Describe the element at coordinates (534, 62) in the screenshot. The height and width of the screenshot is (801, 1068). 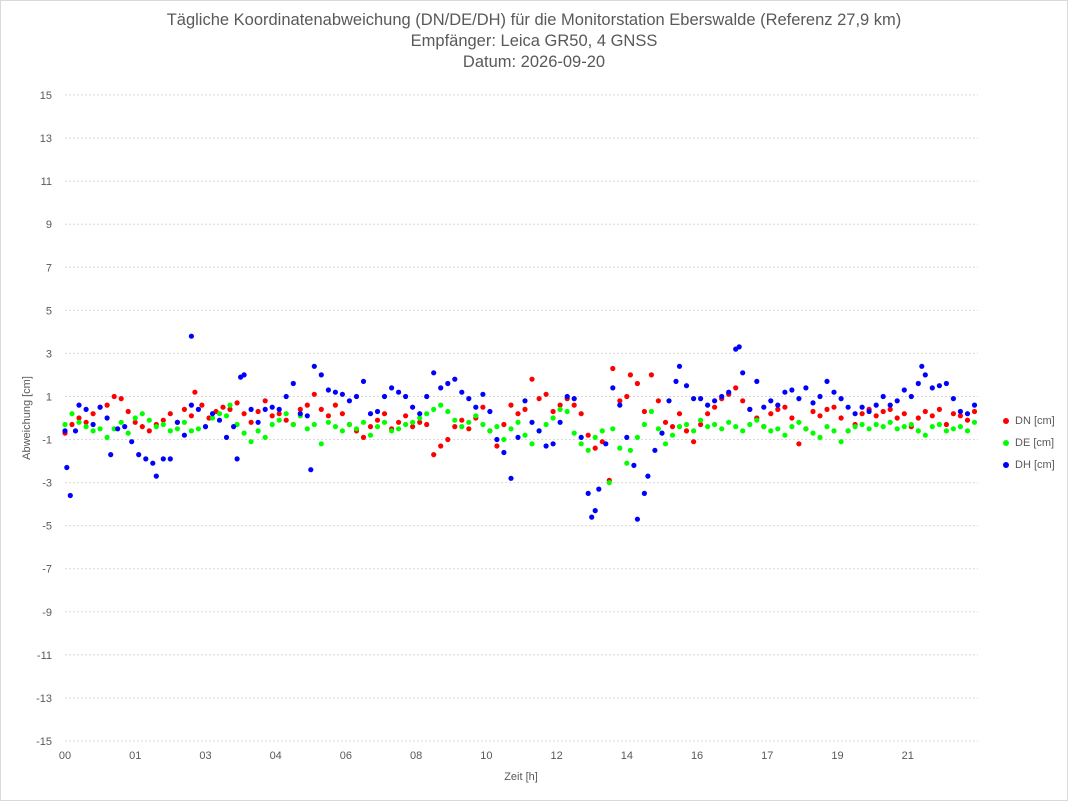
I see `chart-date: Datum: 2026-09-20` at that location.